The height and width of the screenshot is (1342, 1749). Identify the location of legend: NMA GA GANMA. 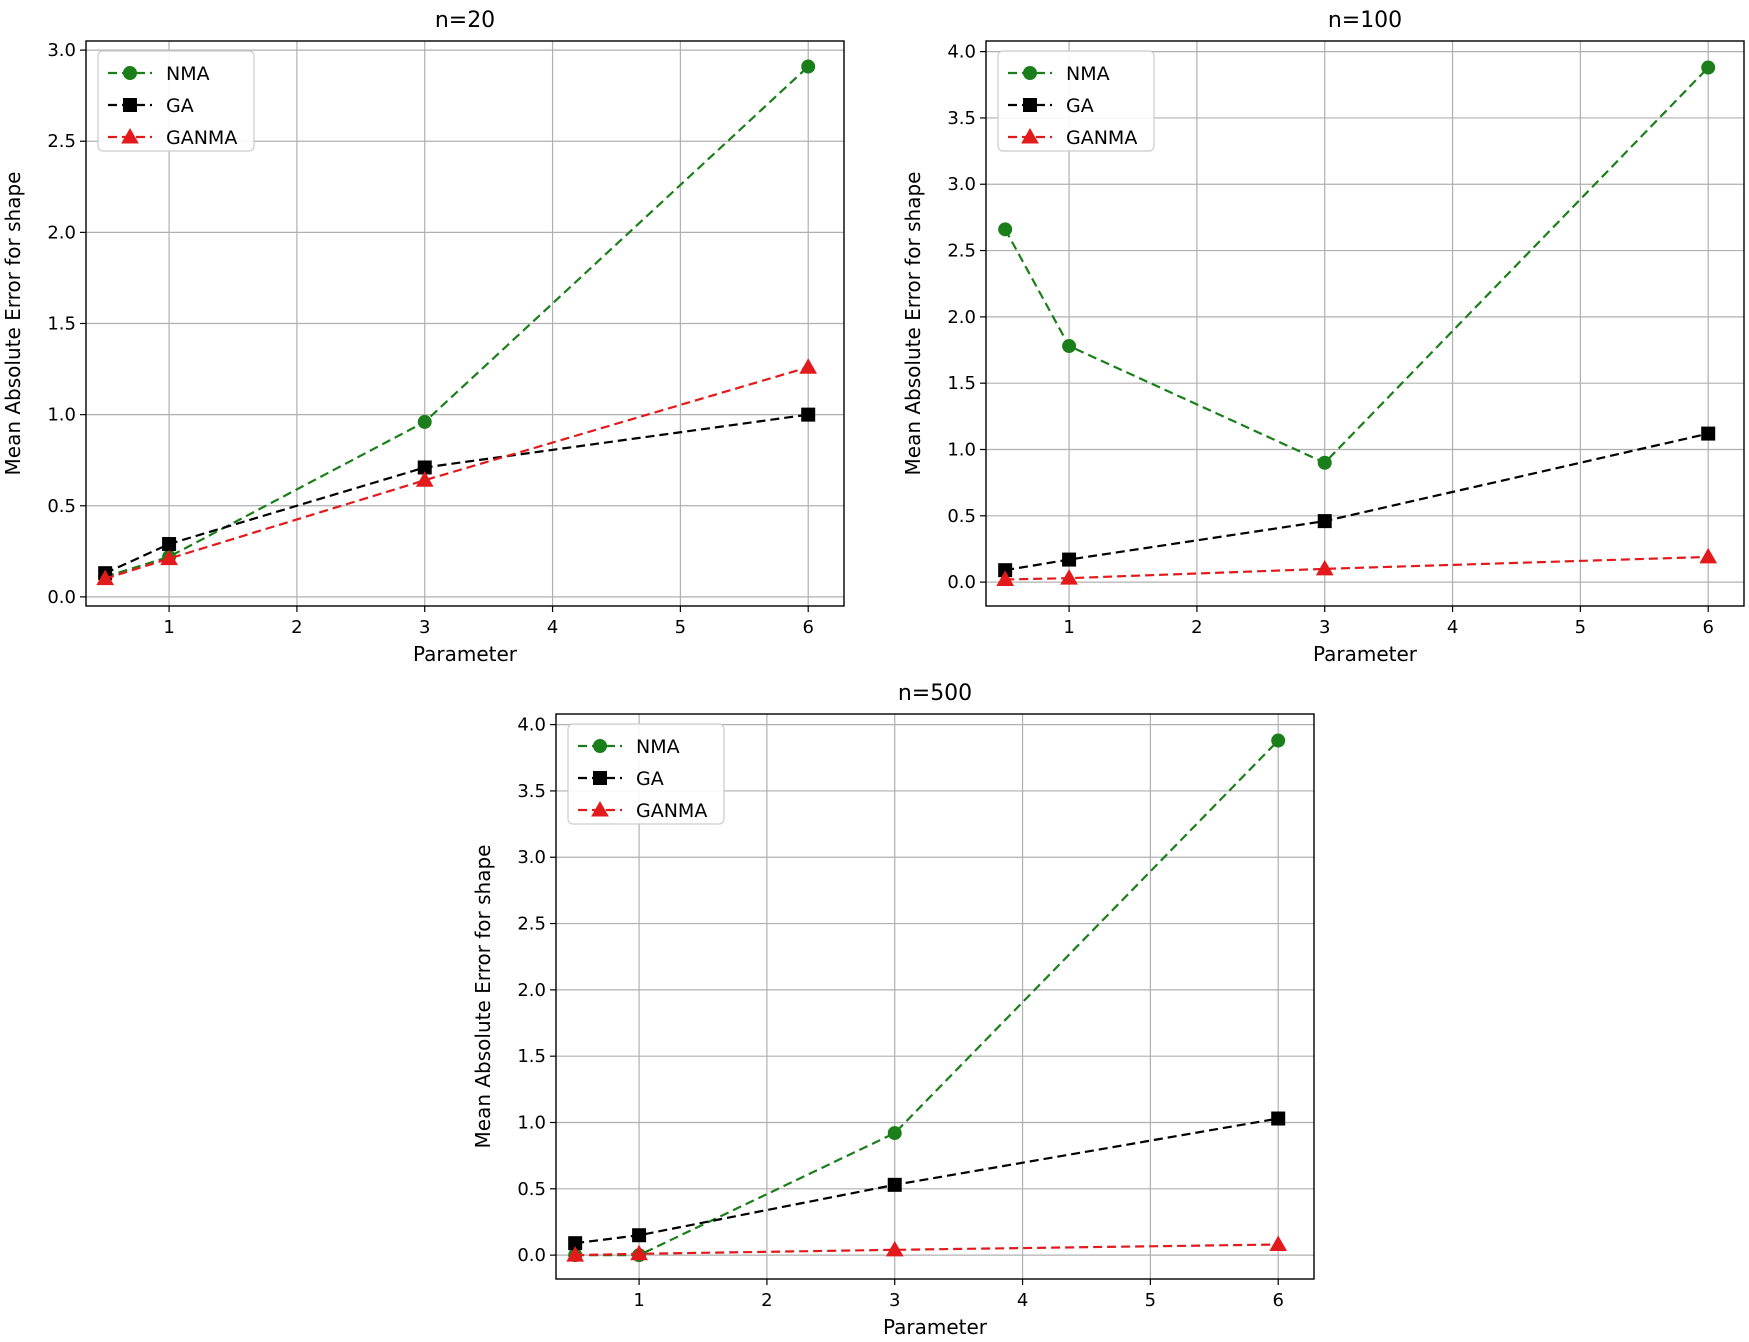
(176, 101).